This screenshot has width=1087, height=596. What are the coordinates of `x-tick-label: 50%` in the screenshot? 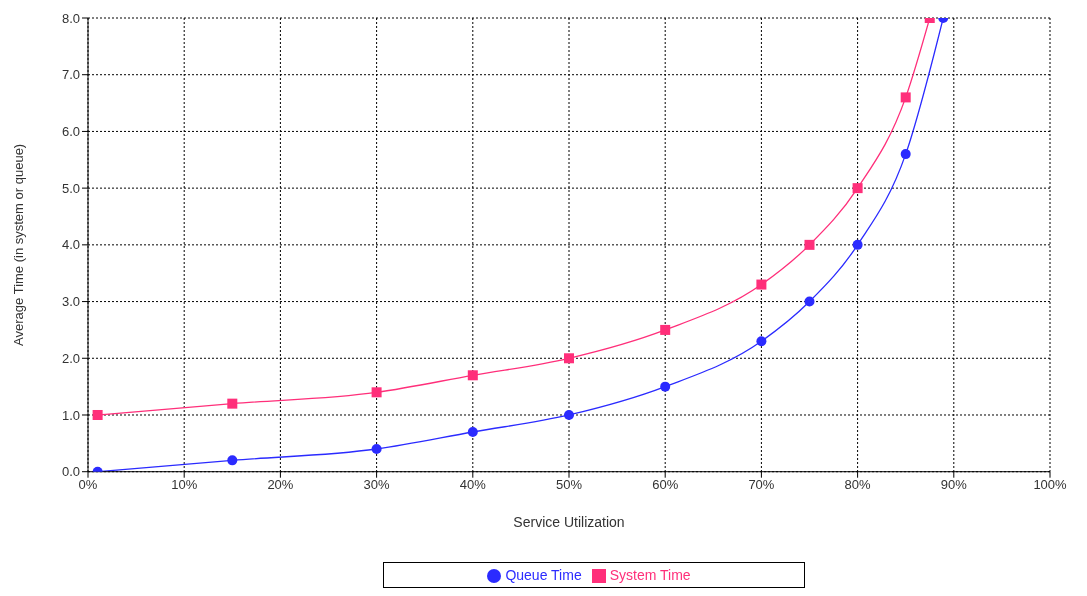 It's located at (569, 484).